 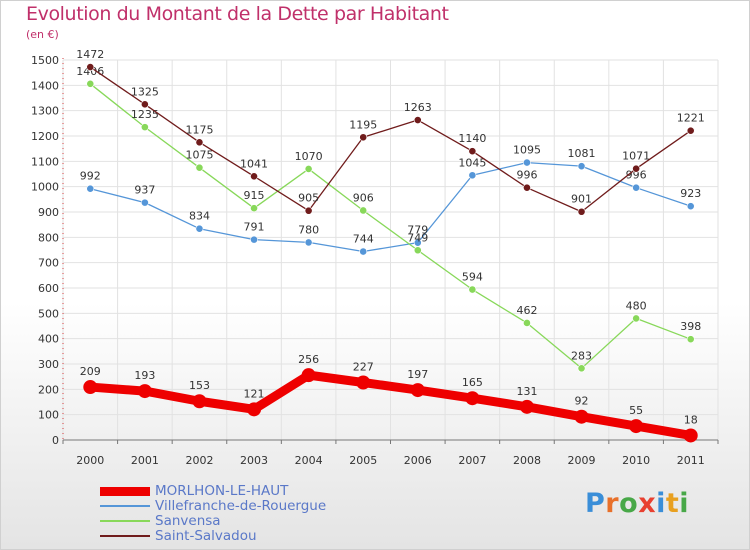 I want to click on legend-label: Saint-Salvadou, so click(x=206, y=536).